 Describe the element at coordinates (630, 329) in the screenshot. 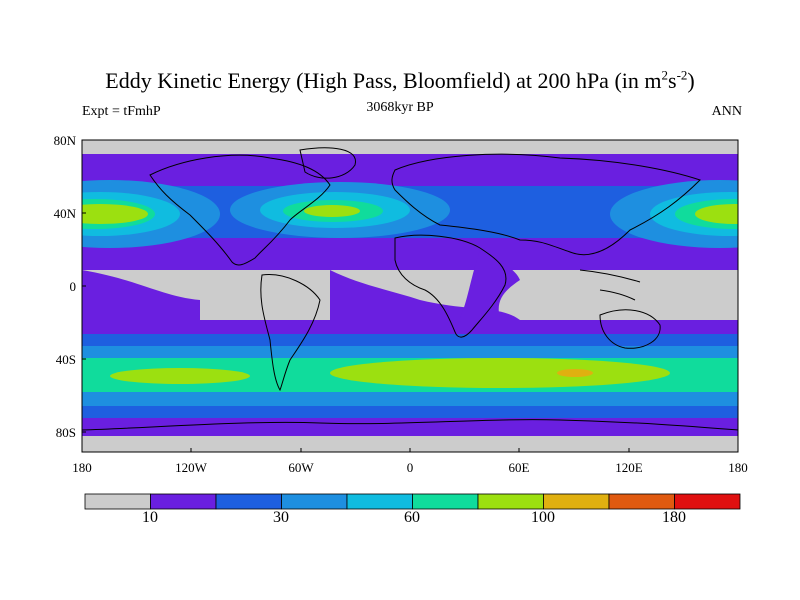

I see `australia-coast` at that location.